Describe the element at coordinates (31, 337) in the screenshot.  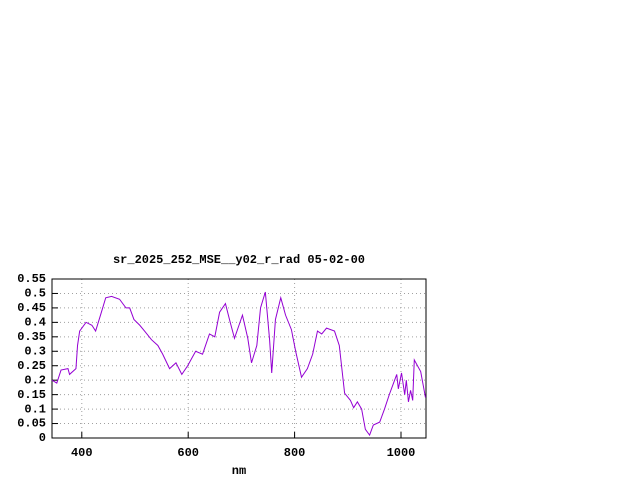
I see `y-tick-label: 0.35` at that location.